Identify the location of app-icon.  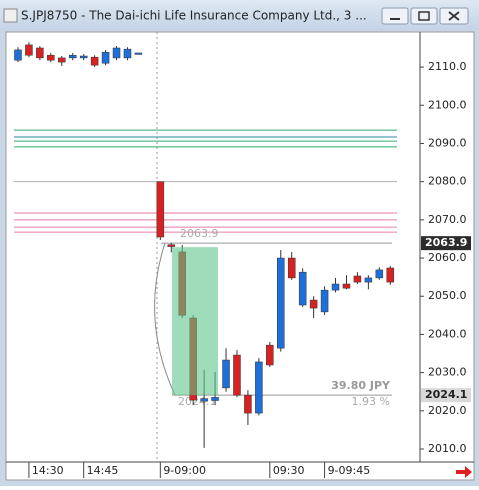
(10, 15).